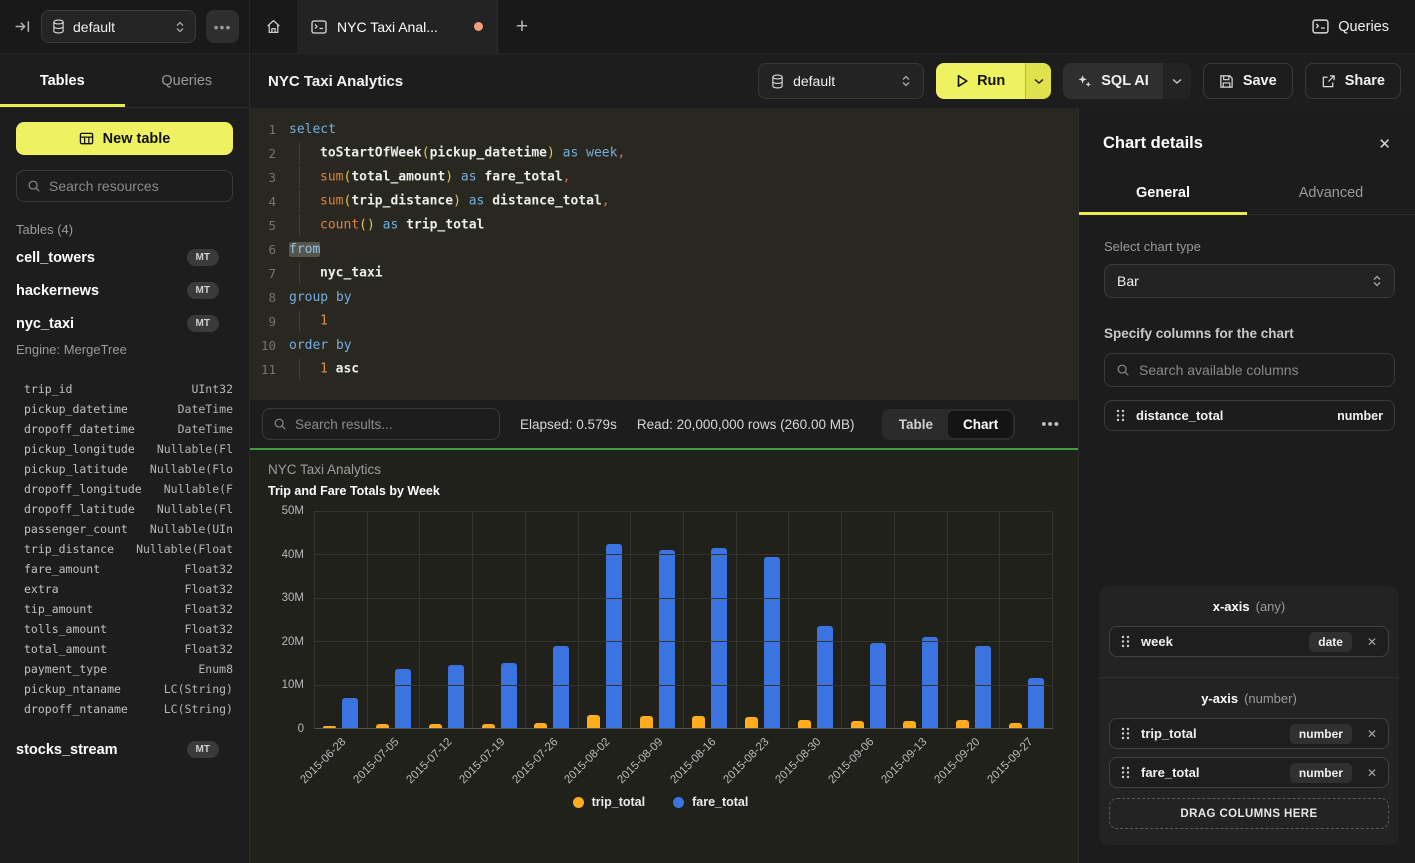 This screenshot has height=863, width=1415. Describe the element at coordinates (1153, 143) in the screenshot. I see `chart-details-title: Chart details` at that location.